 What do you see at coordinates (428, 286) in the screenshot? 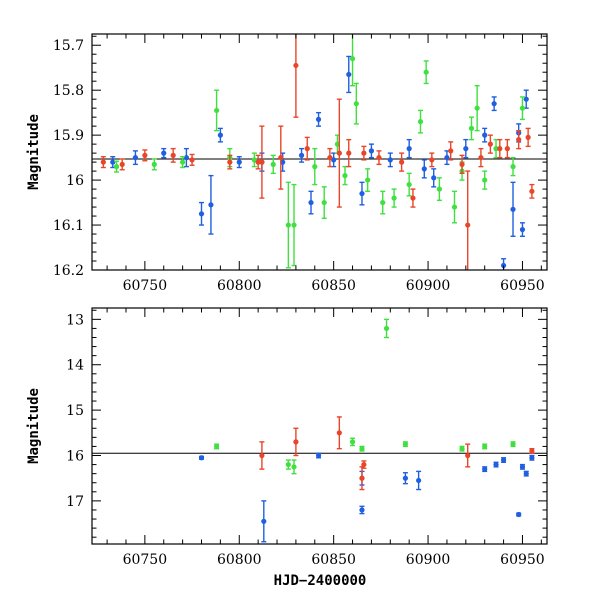
I see `top-x-tick-label: 60900` at bounding box center [428, 286].